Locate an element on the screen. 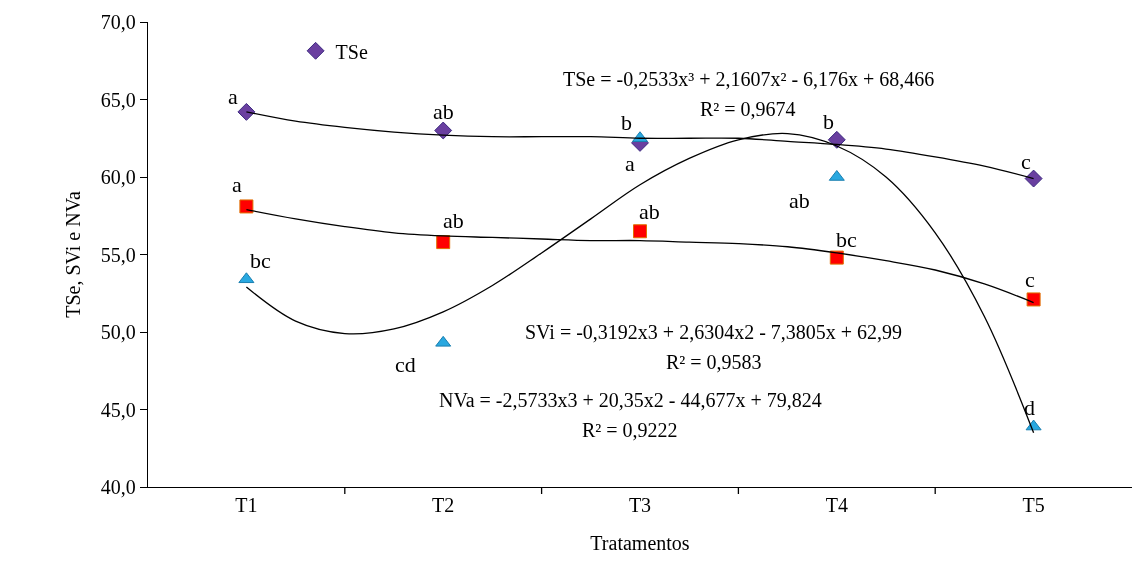  y-tick-label: 65,0 is located at coordinates (118, 99).